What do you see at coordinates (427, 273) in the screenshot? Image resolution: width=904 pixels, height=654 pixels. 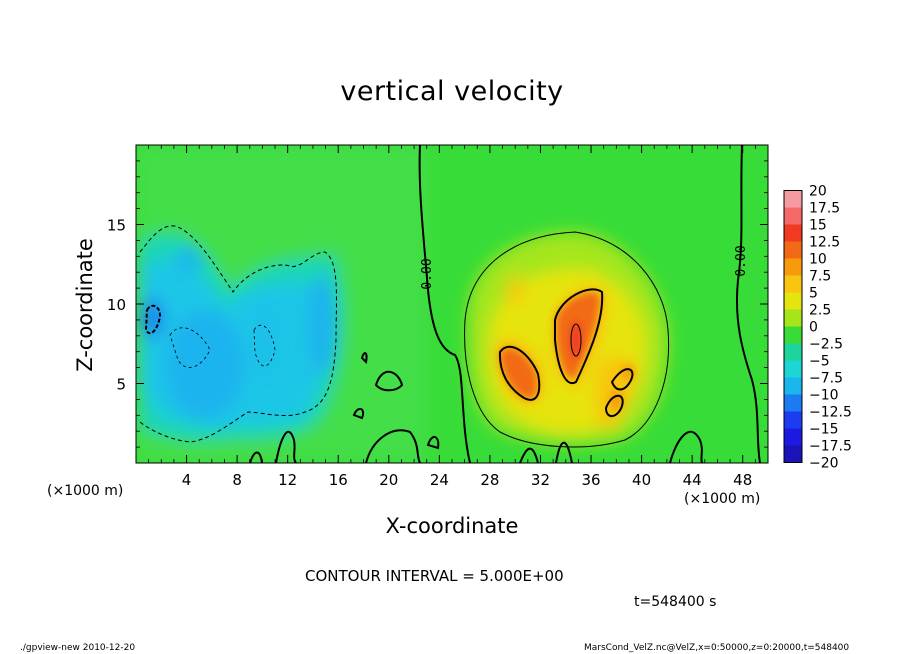 I see `contour-label-center: 0.00` at bounding box center [427, 273].